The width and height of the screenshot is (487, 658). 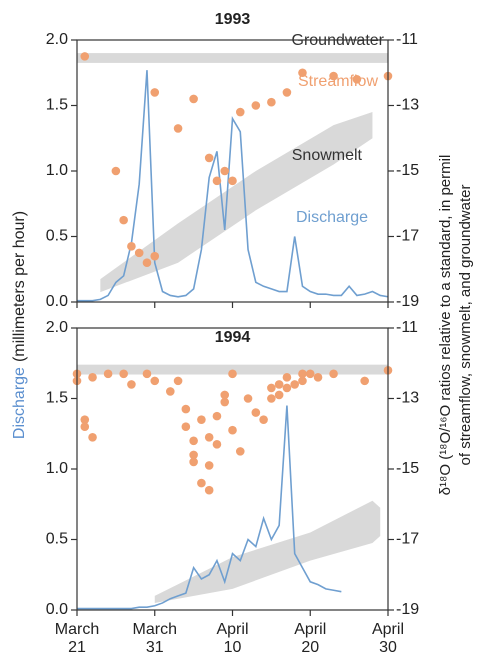 What do you see at coordinates (338, 40) in the screenshot?
I see `series-label: Groundwater` at bounding box center [338, 40].